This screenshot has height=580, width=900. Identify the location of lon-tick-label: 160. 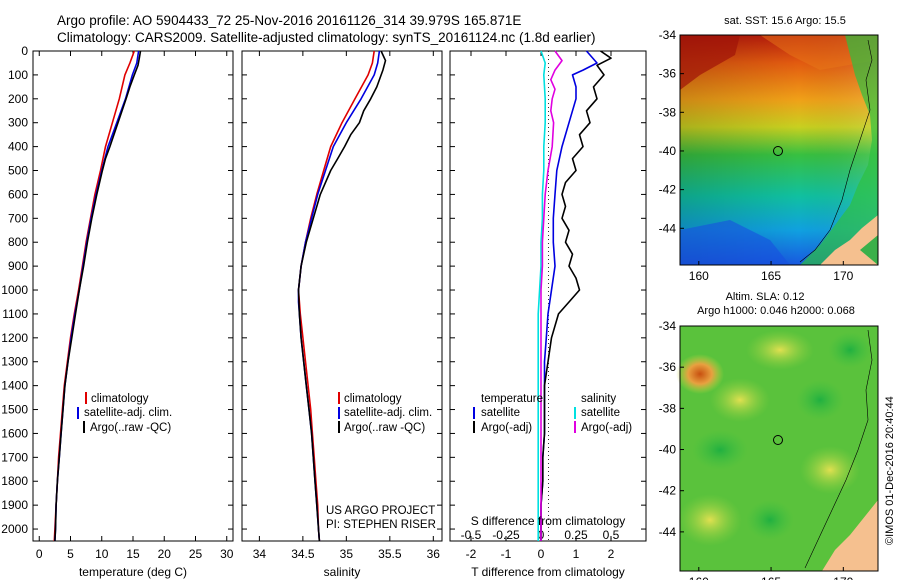
(699, 577).